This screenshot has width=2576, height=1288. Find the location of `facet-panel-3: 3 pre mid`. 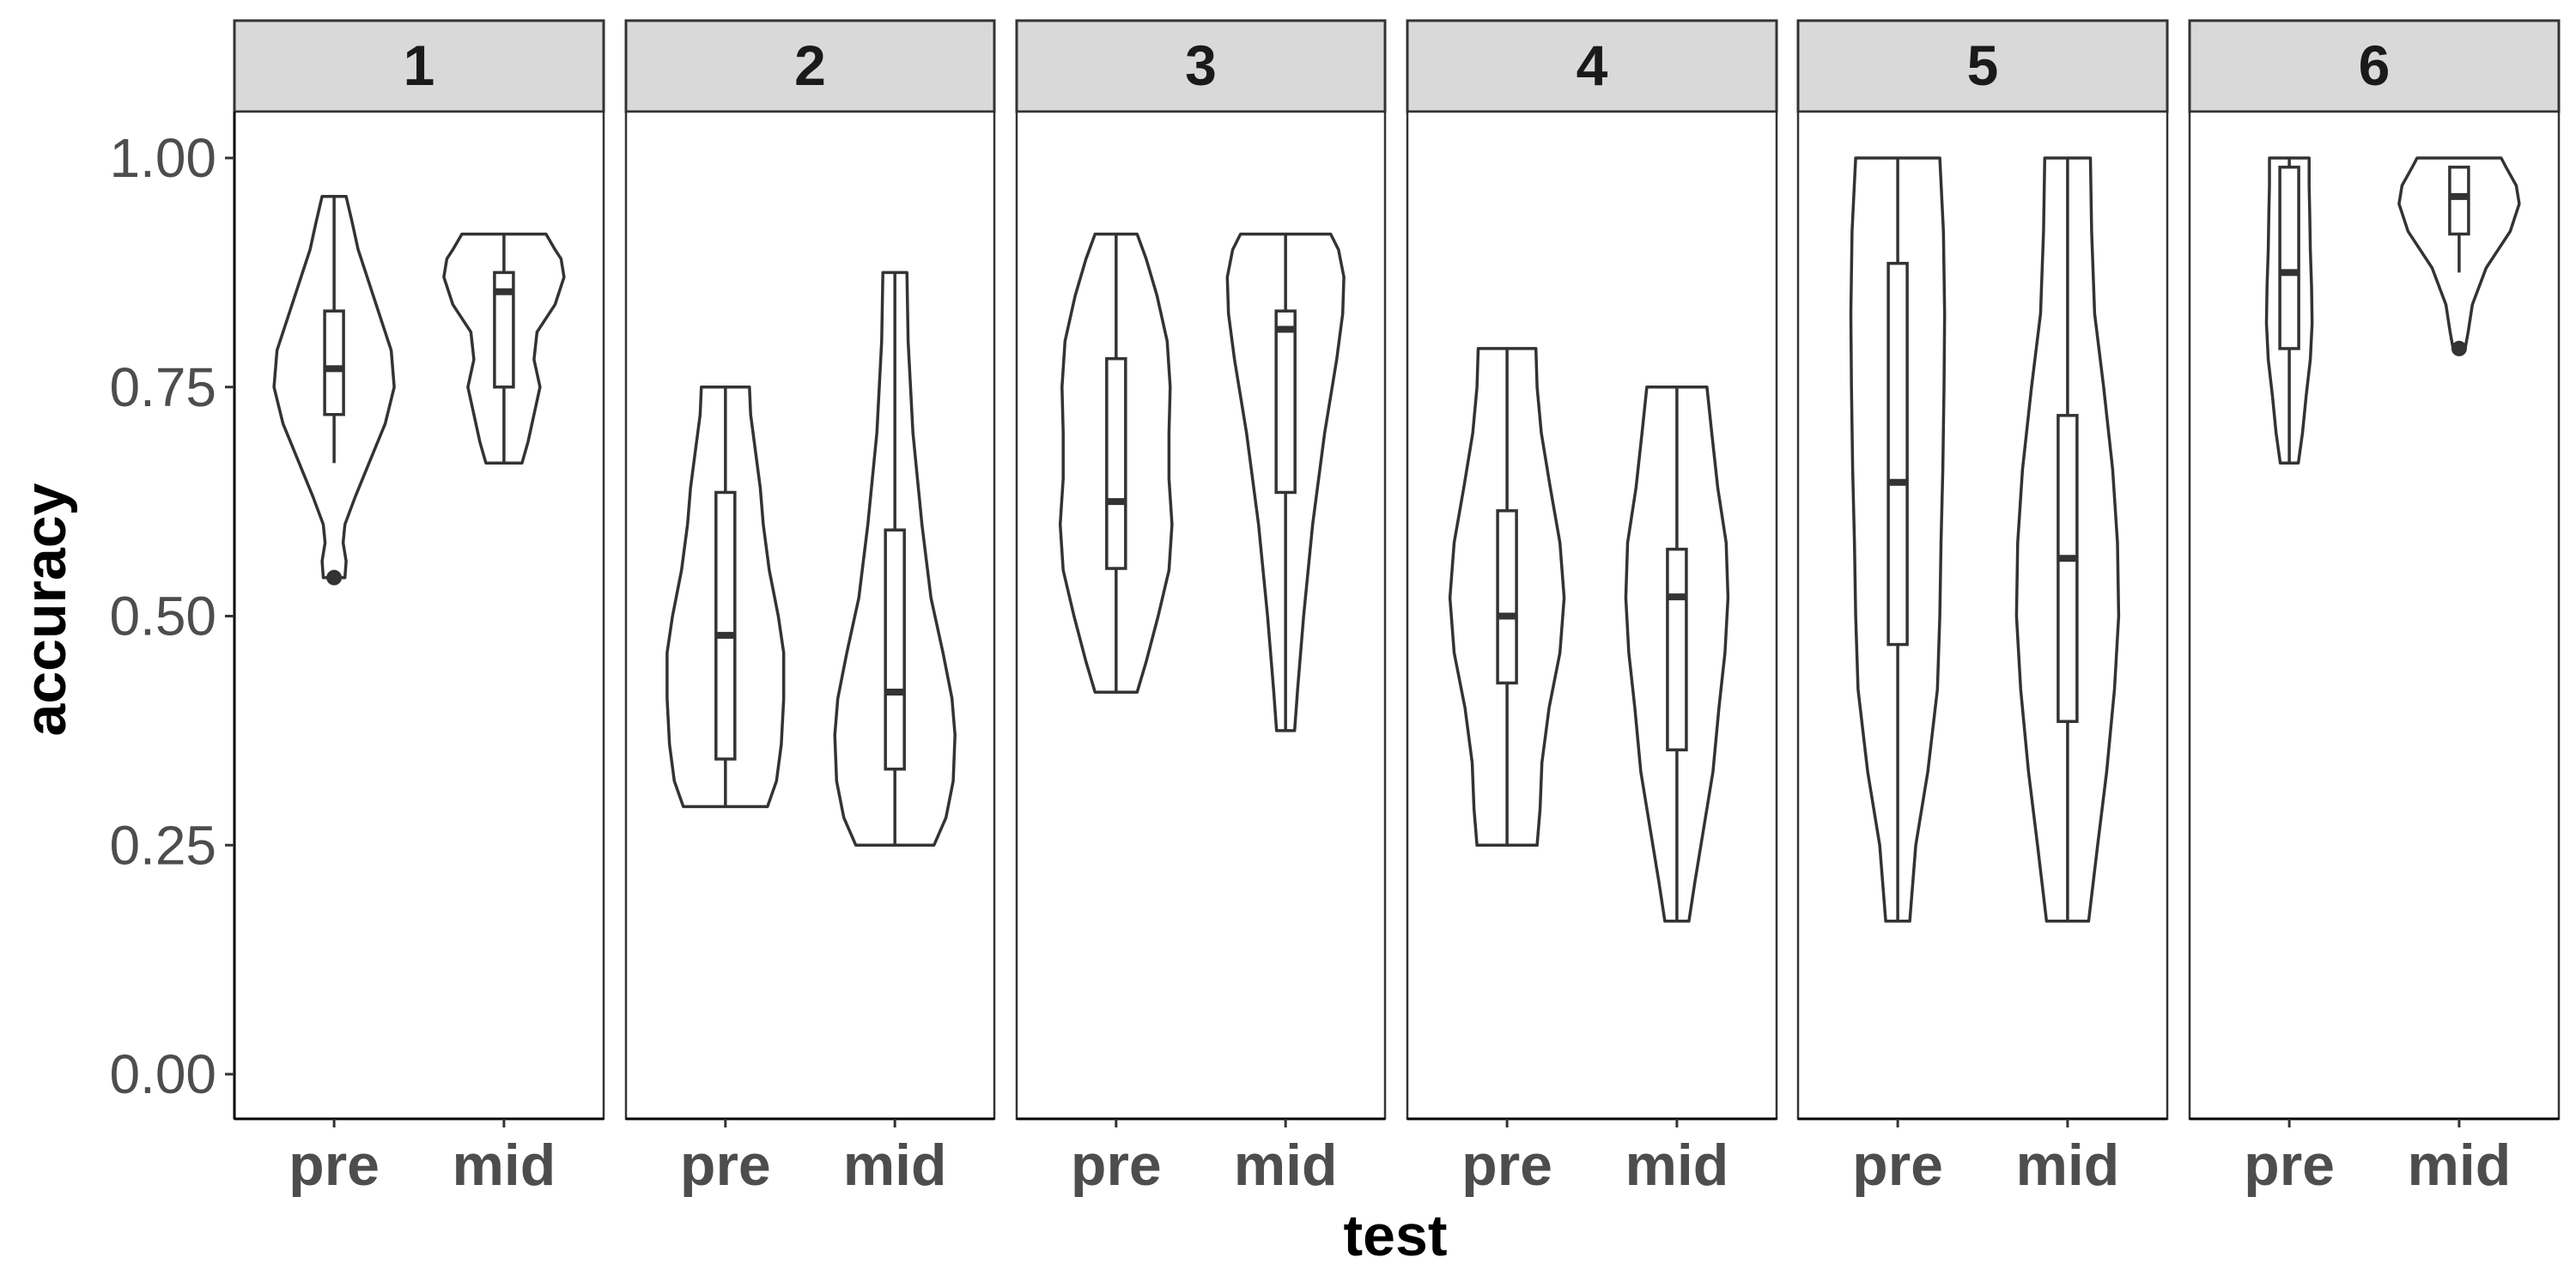

facet-panel-3: 3 pre mid is located at coordinates (1201, 608).